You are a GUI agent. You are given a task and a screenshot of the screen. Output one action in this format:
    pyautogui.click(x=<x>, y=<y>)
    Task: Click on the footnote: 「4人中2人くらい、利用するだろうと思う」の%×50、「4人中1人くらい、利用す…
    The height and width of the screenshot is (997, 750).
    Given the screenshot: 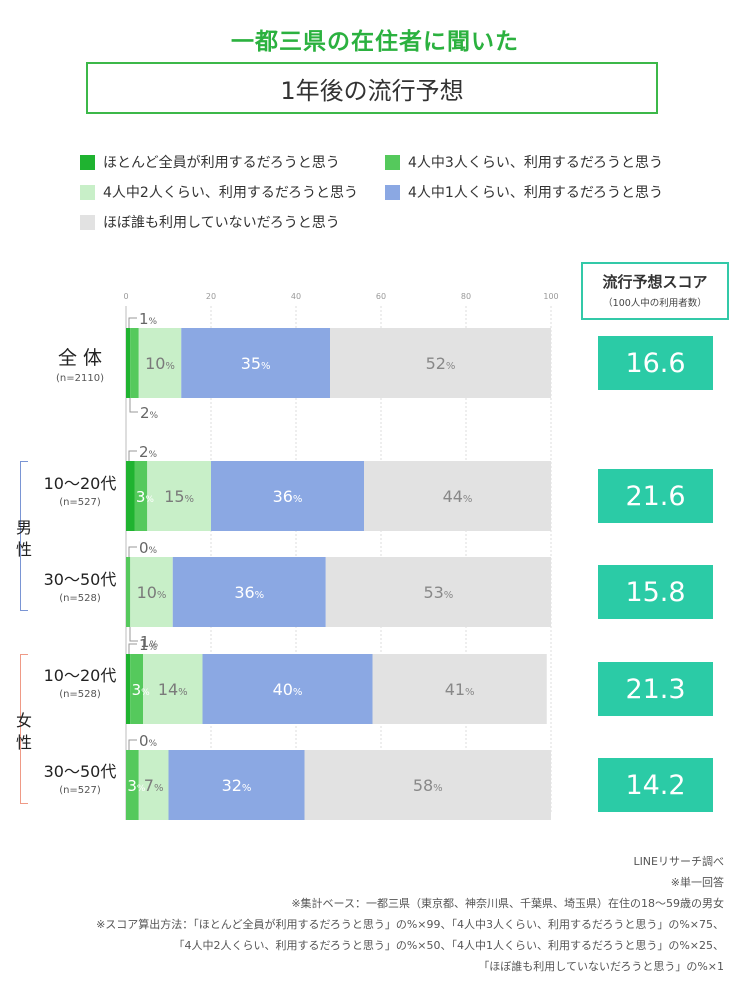 What is the action you would take?
    pyautogui.click(x=448, y=945)
    